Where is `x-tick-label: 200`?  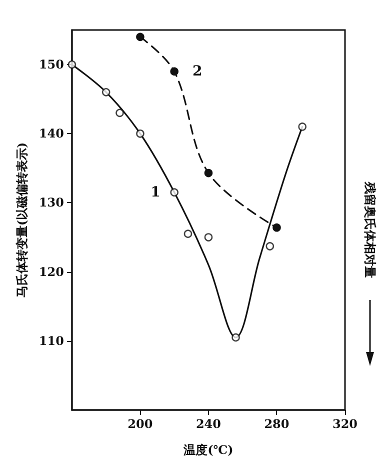
x-tick-label: 200 is located at coordinates (140, 424).